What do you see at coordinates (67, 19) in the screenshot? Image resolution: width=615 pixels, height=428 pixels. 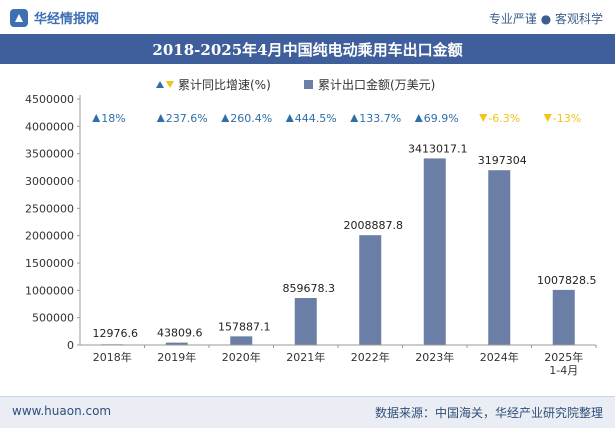 I see `logo-text: 华经情报网` at bounding box center [67, 19].